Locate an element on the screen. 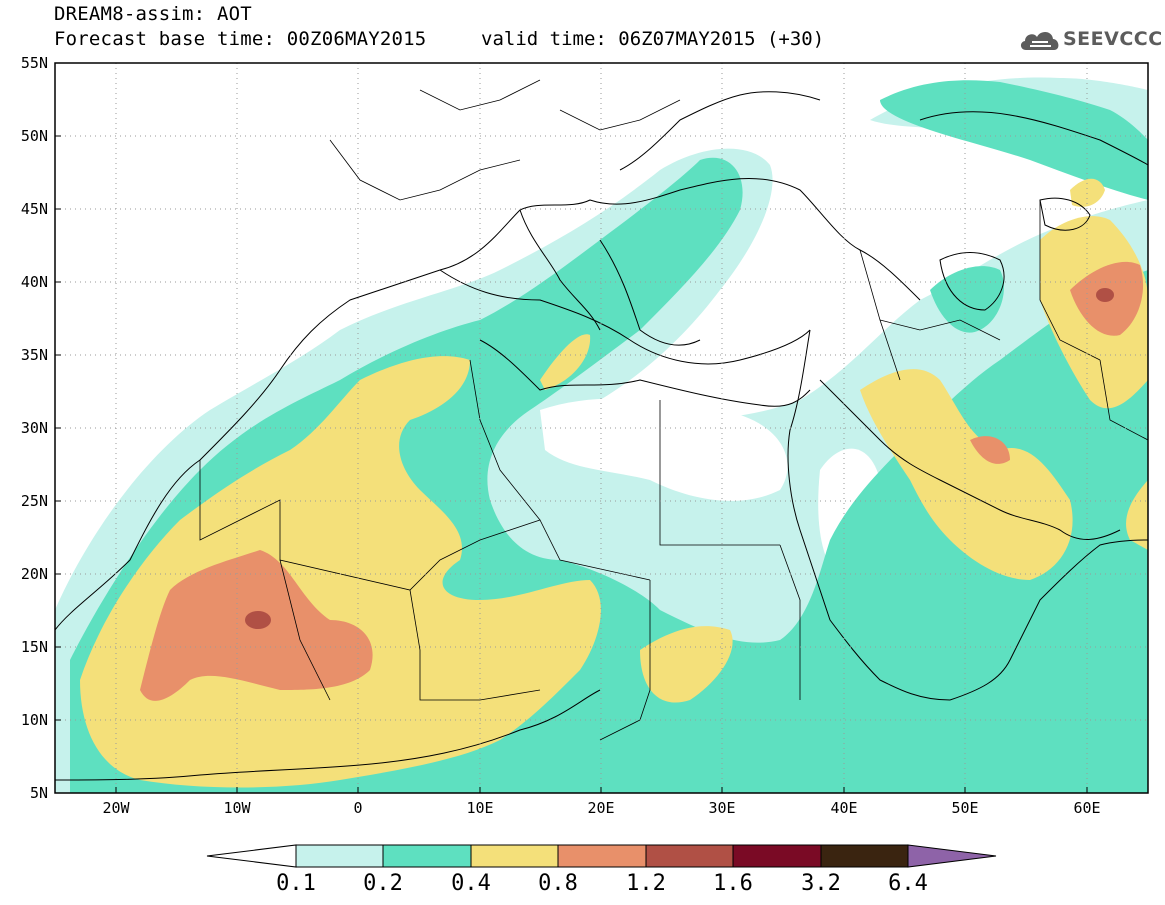 The width and height of the screenshot is (1165, 905). colorbar-min-arrow is located at coordinates (251, 856).